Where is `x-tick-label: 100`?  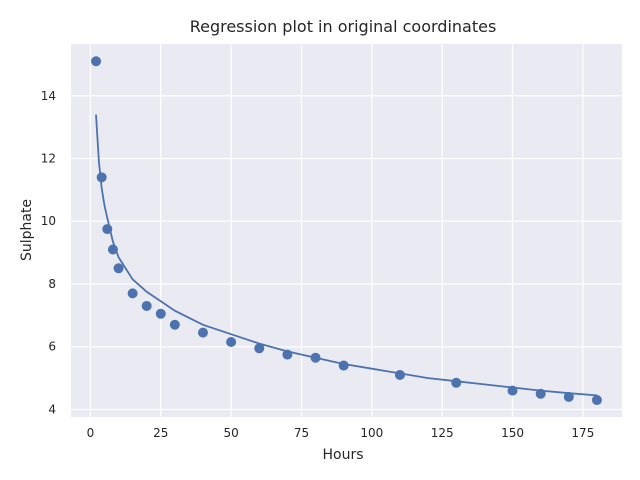 x-tick-label: 100 is located at coordinates (371, 433).